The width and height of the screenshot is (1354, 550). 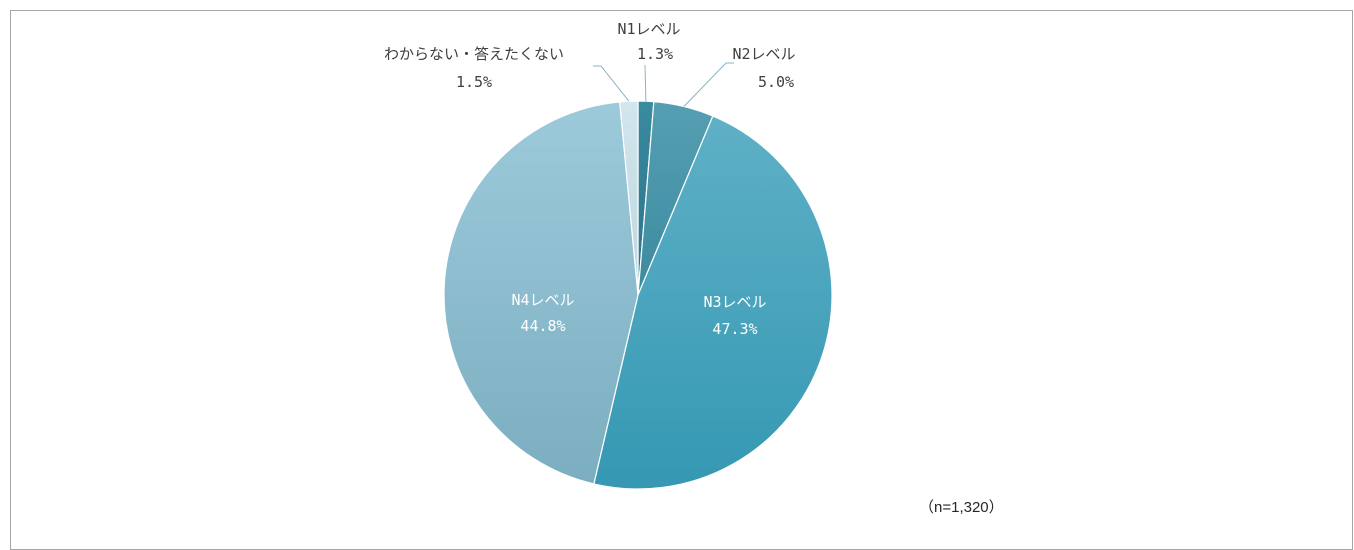 What do you see at coordinates (542, 326) in the screenshot?
I see `slice-label-n4-value: 44.8%` at bounding box center [542, 326].